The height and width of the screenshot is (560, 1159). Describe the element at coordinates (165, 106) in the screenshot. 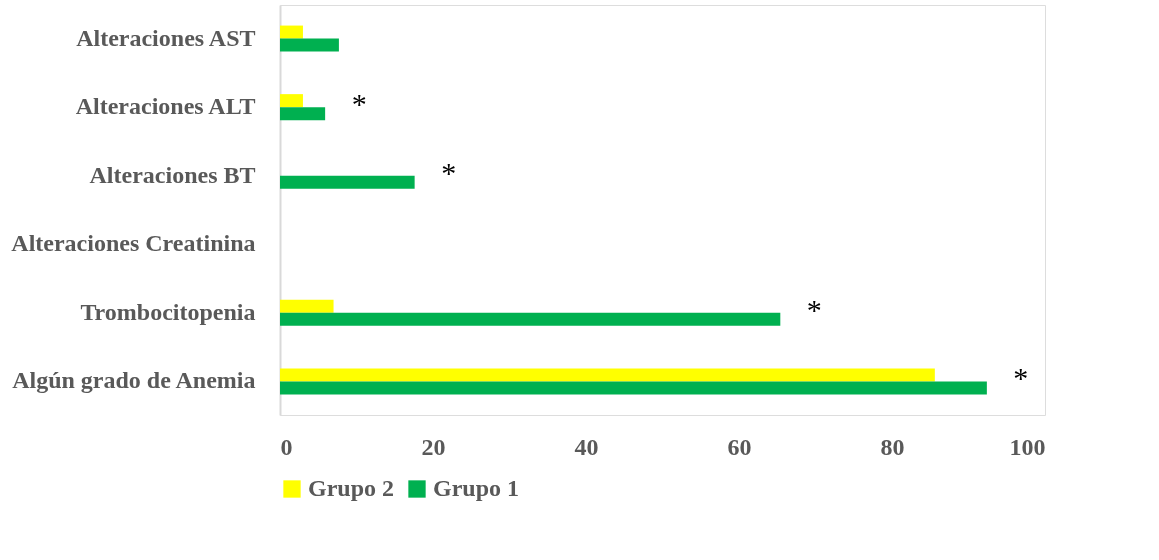

I see `y-tick-label: Alteraciones ALT` at that location.